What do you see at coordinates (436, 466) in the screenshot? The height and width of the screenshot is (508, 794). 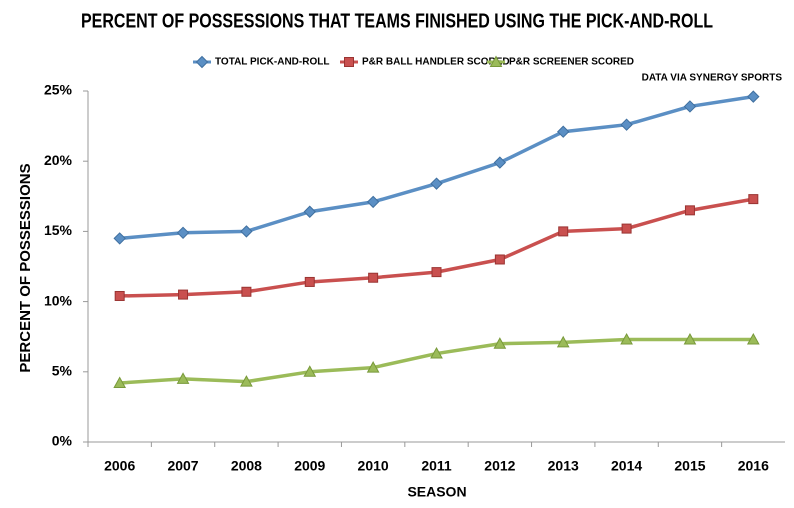 I see `x-tick-label: 2011` at bounding box center [436, 466].